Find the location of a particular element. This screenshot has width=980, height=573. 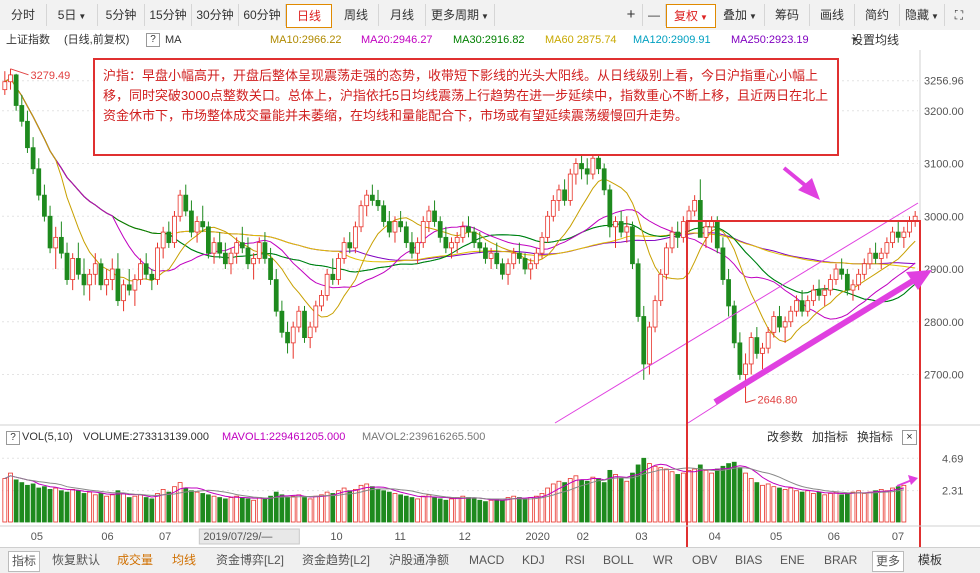

chart-mode: (日线,前复权) is located at coordinates (97, 40).